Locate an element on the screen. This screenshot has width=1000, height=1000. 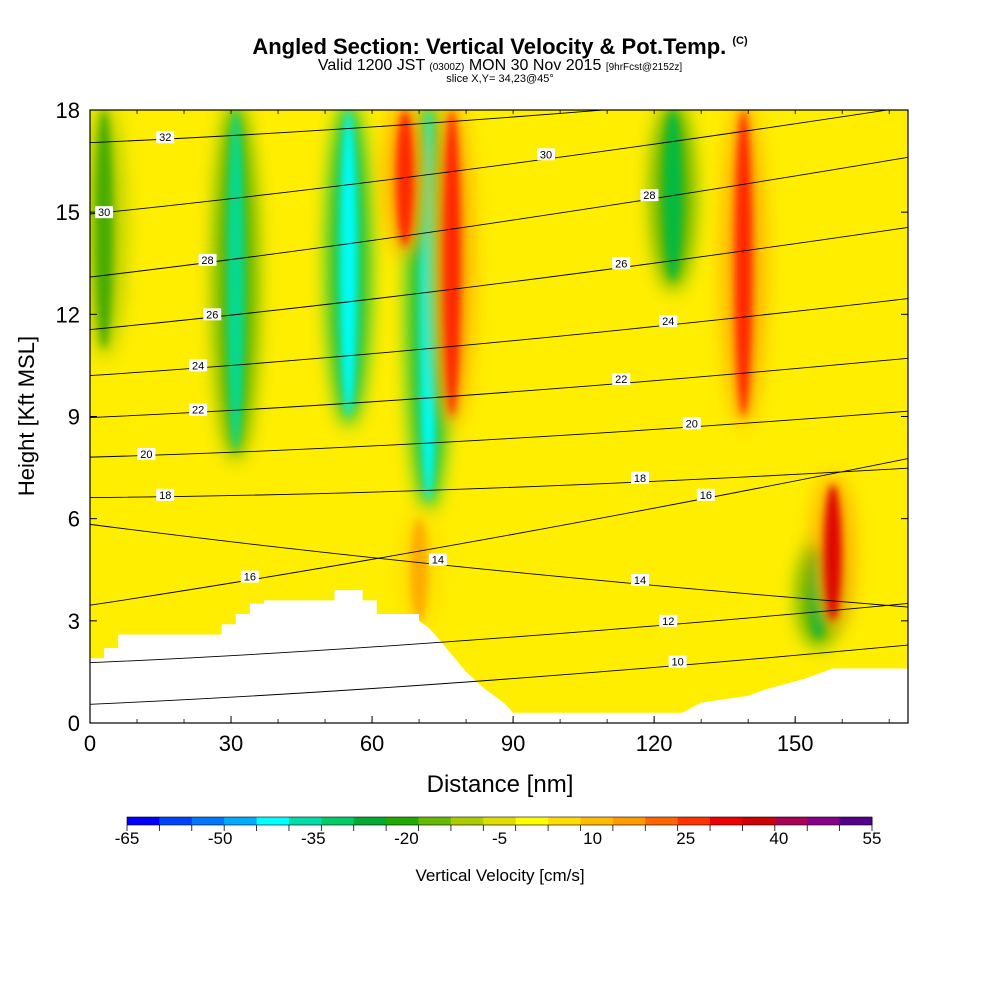
y-tick-label: 3 is located at coordinates (74, 621).